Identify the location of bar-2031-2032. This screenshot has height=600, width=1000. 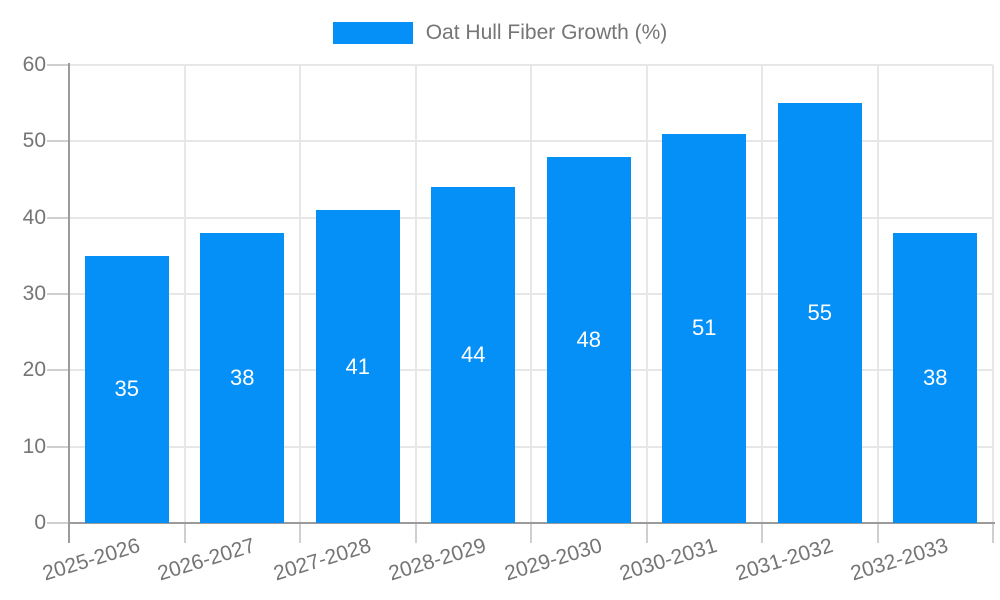
(819, 313).